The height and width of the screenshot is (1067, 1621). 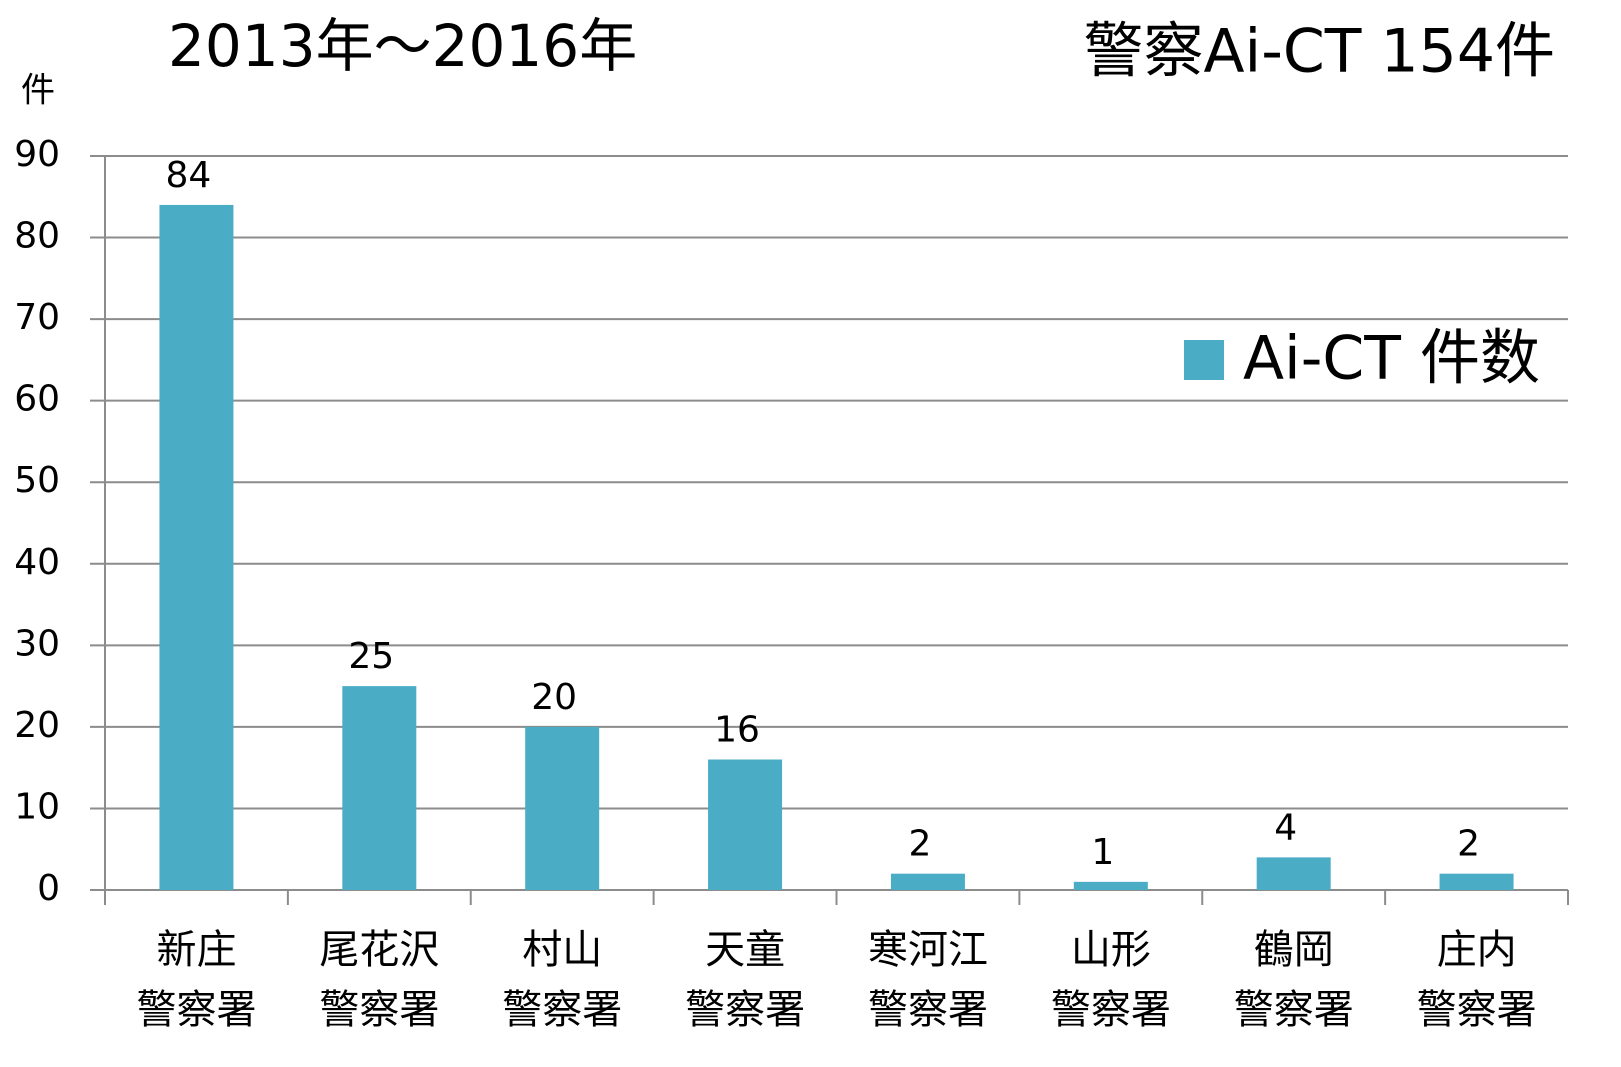 What do you see at coordinates (196, 980) in the screenshot?
I see `x-tick-label: 新庄 警察署` at bounding box center [196, 980].